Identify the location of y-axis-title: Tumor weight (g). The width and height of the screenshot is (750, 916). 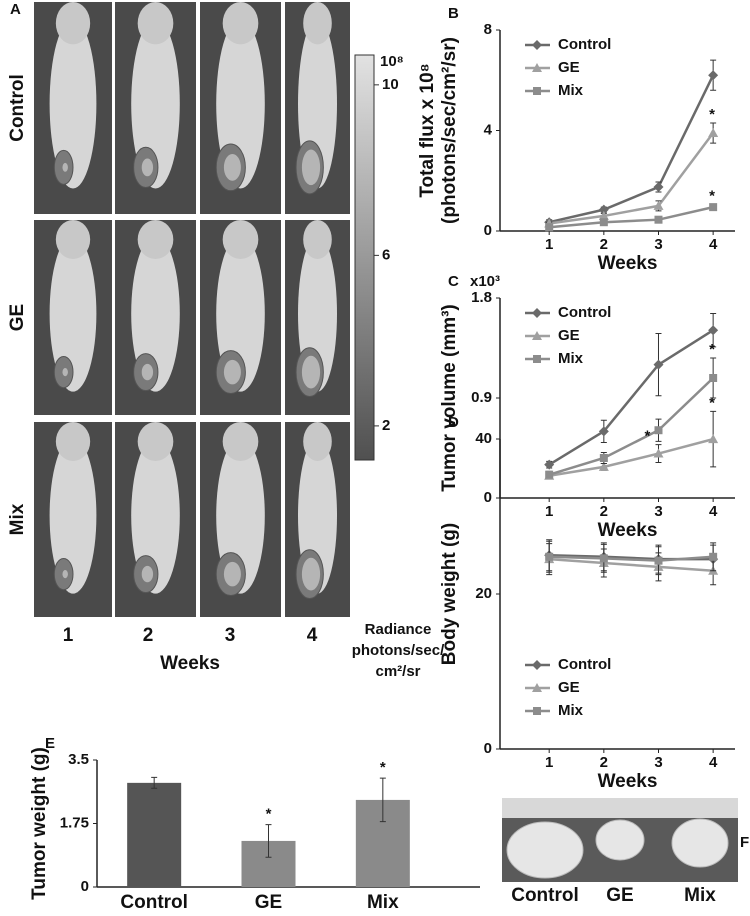
(39, 823).